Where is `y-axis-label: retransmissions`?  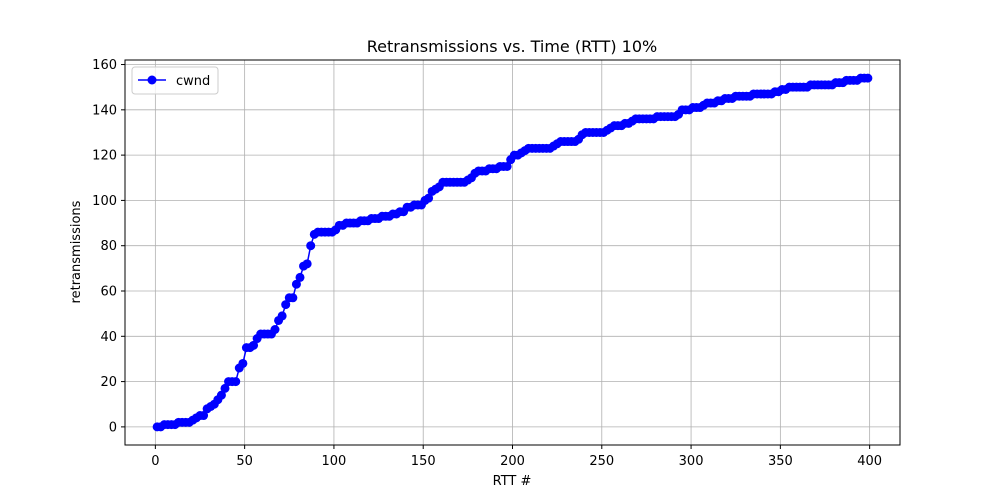
y-axis-label: retransmissions is located at coordinates (76, 251).